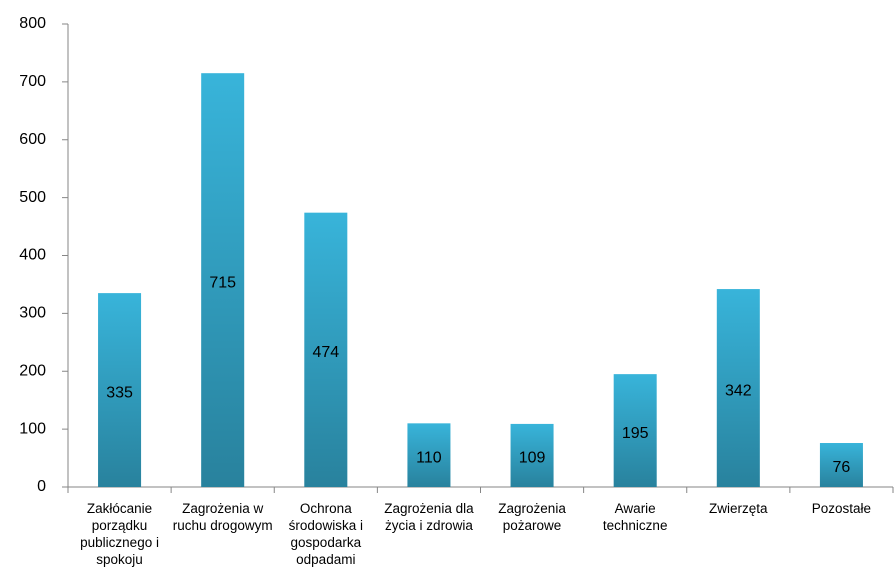 The image size is (895, 587). I want to click on y-tick-label: 100, so click(32, 428).